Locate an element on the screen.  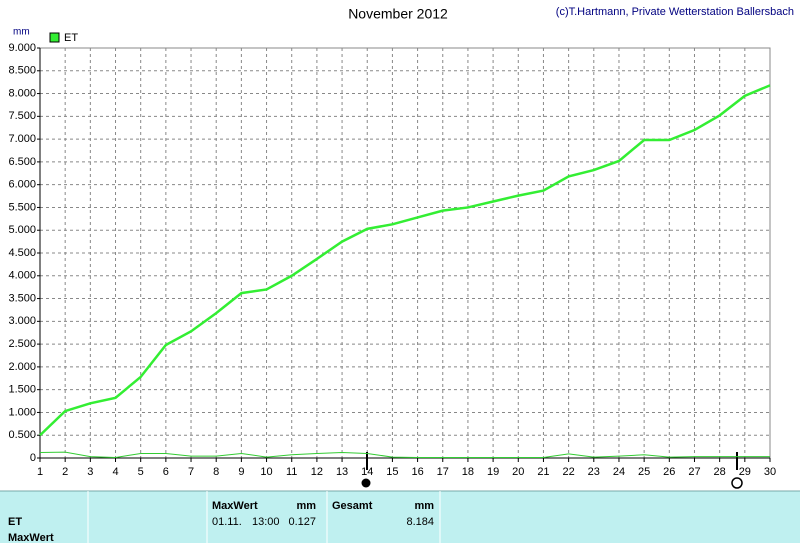
x-tick-label: 18 is located at coordinates (468, 472).